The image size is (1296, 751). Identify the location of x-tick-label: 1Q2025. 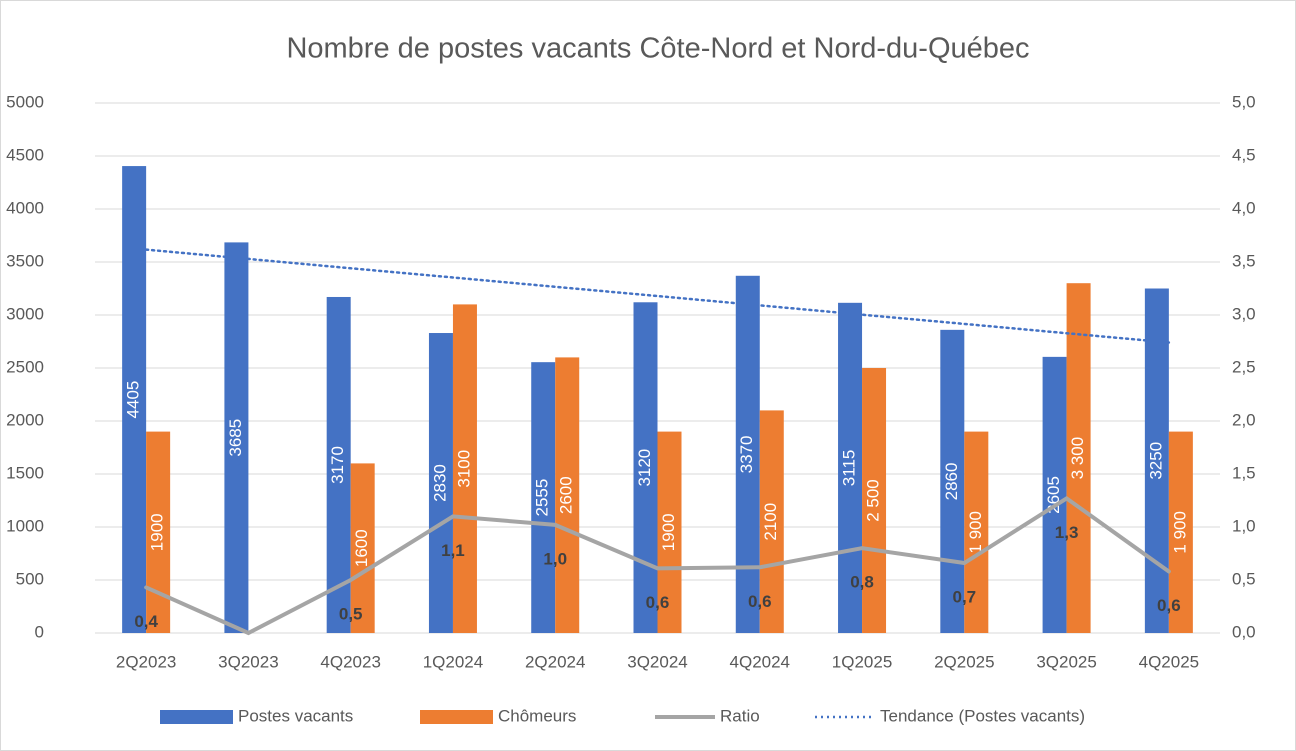
(862, 661).